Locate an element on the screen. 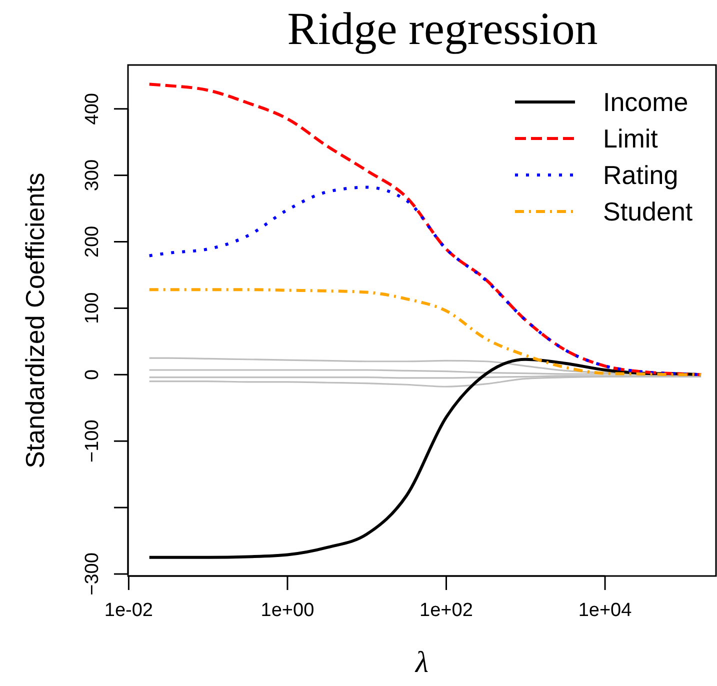 The image size is (717, 686). y-tick-label: −300 is located at coordinates (92, 574).